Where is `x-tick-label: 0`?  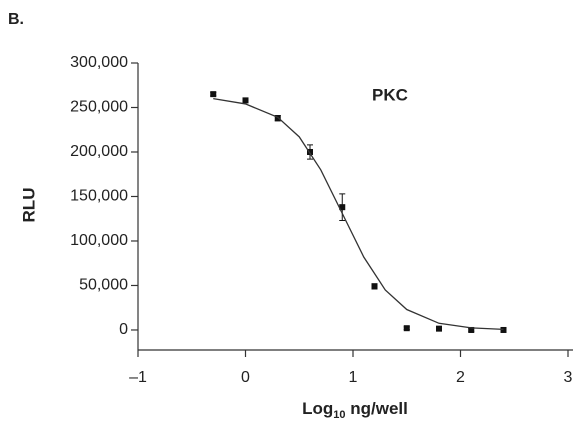
x-tick-label: 0 is located at coordinates (245, 377).